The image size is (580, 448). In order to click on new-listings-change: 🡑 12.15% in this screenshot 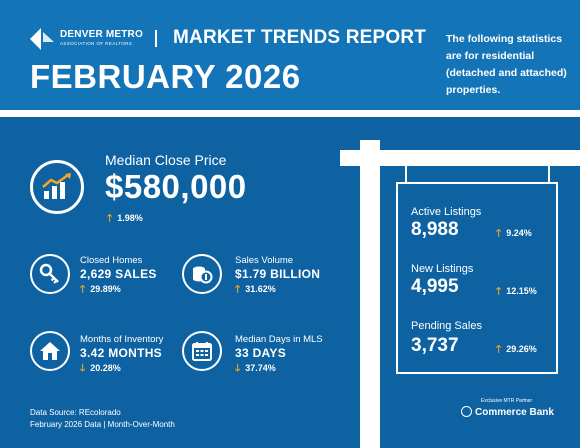, I will do `click(516, 292)`.